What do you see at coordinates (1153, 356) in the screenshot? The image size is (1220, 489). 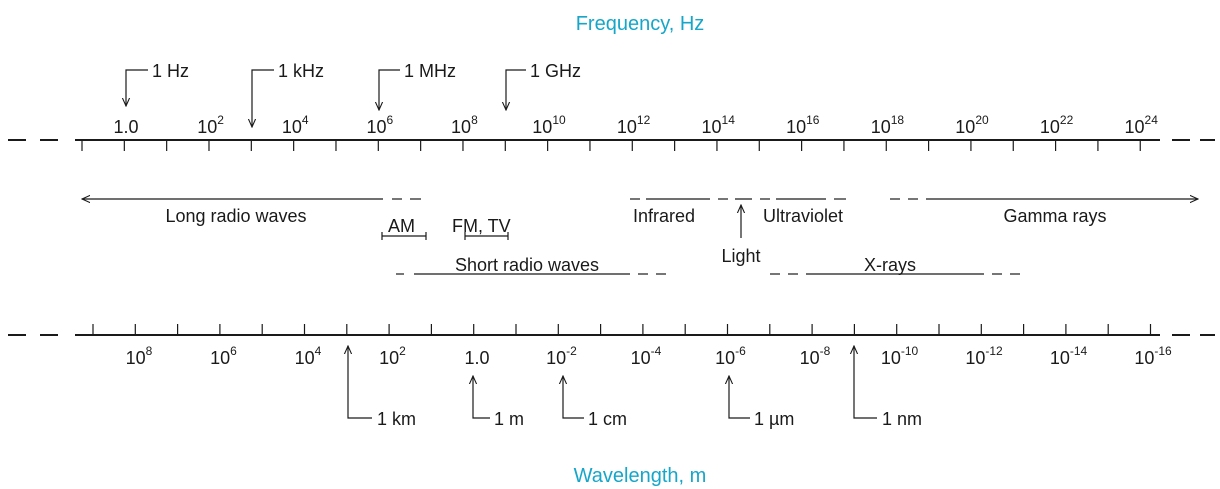 I see `wavelength-tick-label: 10⁻¹⁶` at bounding box center [1153, 356].